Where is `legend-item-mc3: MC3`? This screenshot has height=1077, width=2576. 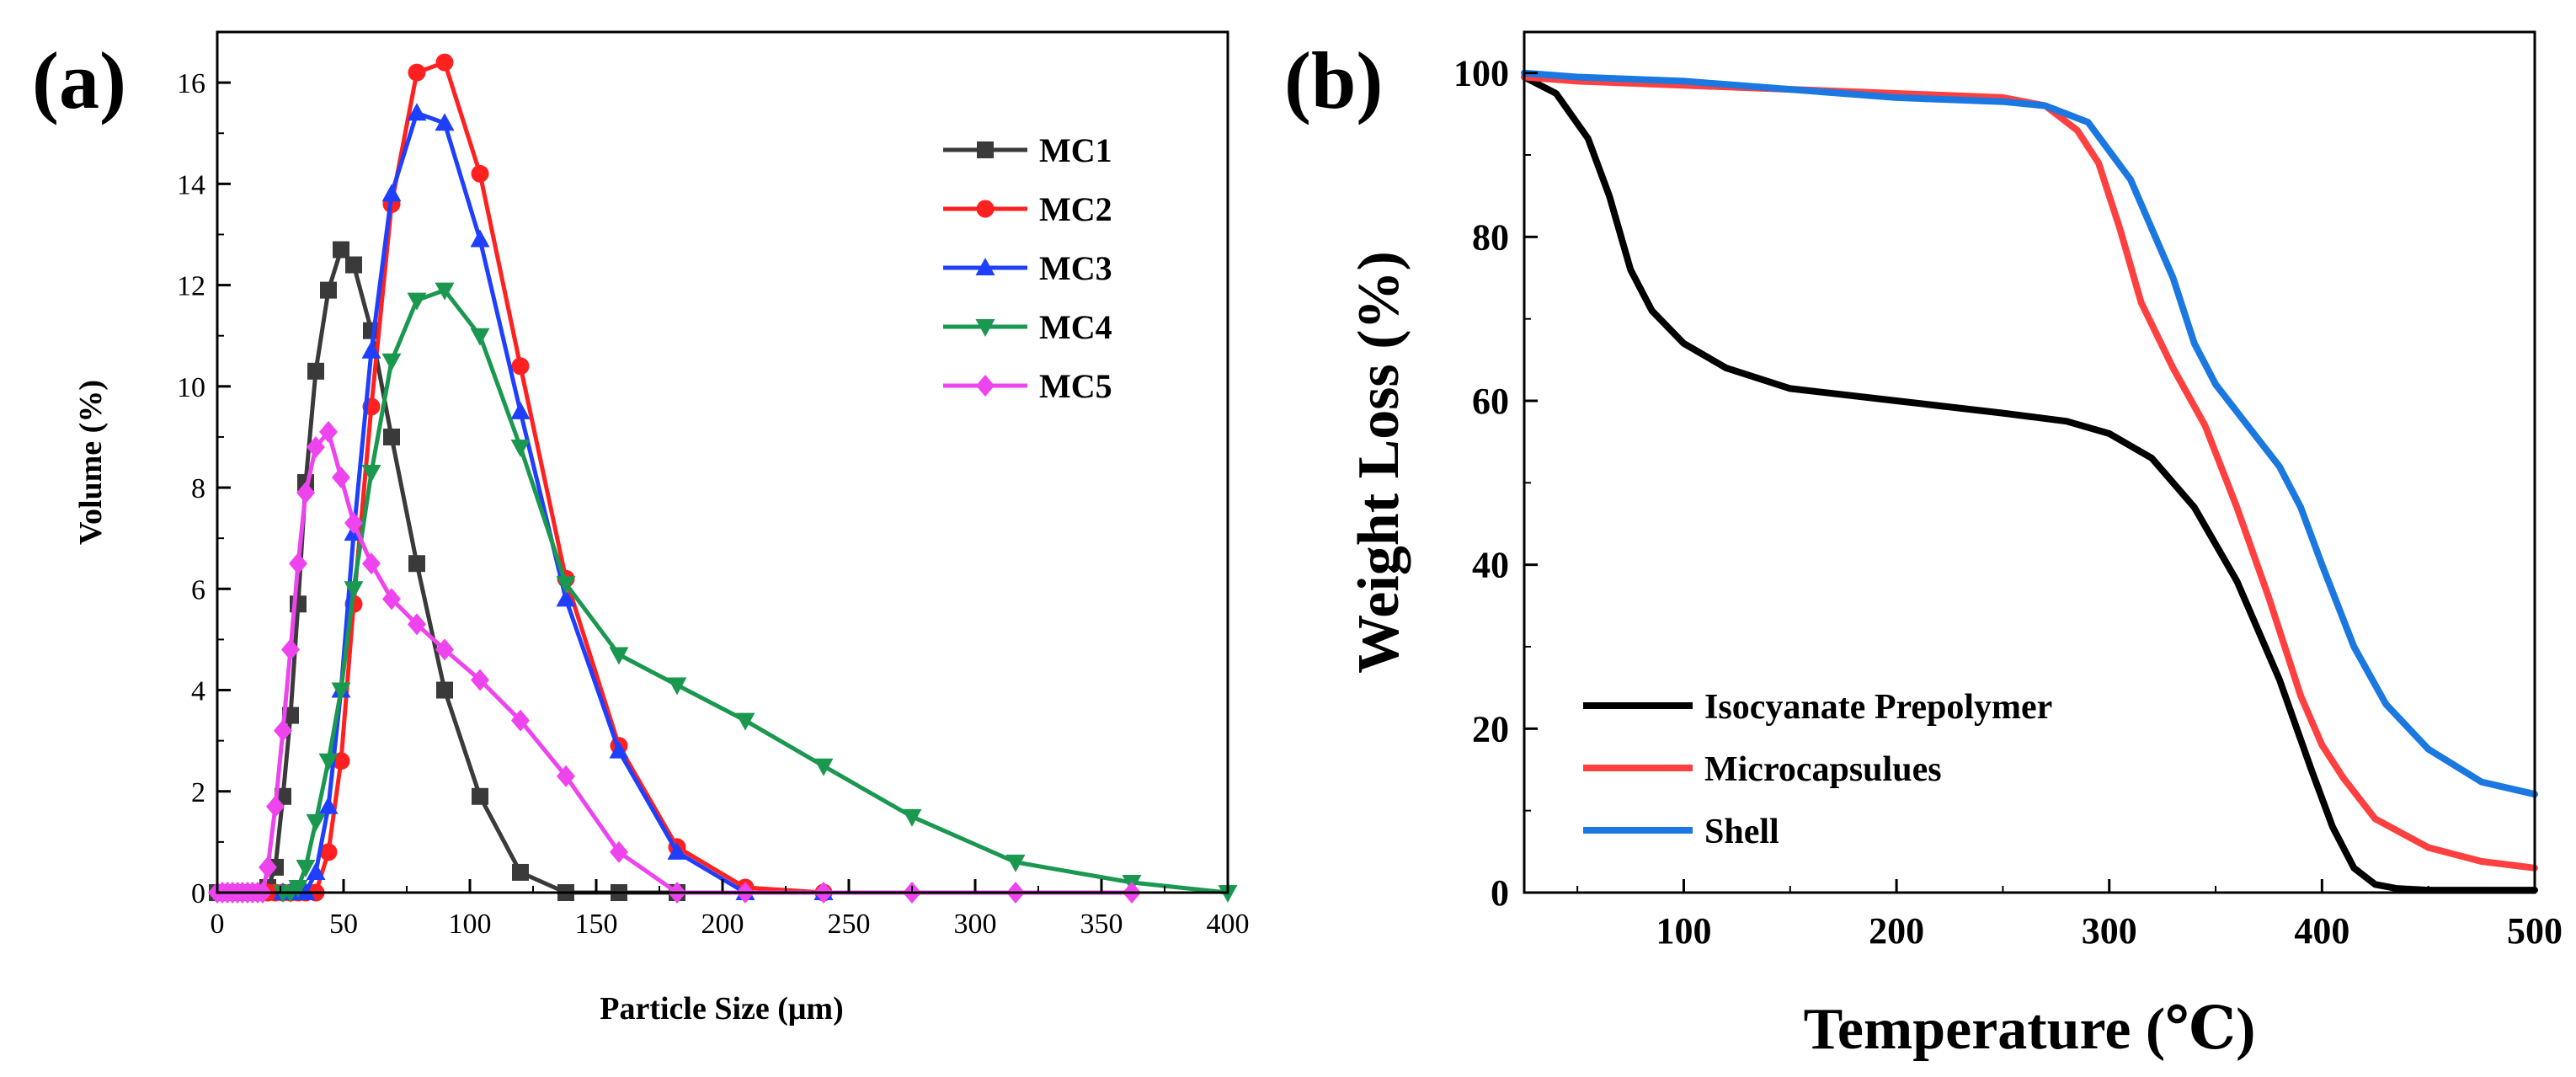
legend-item-mc3: MC3 is located at coordinates (1027, 268).